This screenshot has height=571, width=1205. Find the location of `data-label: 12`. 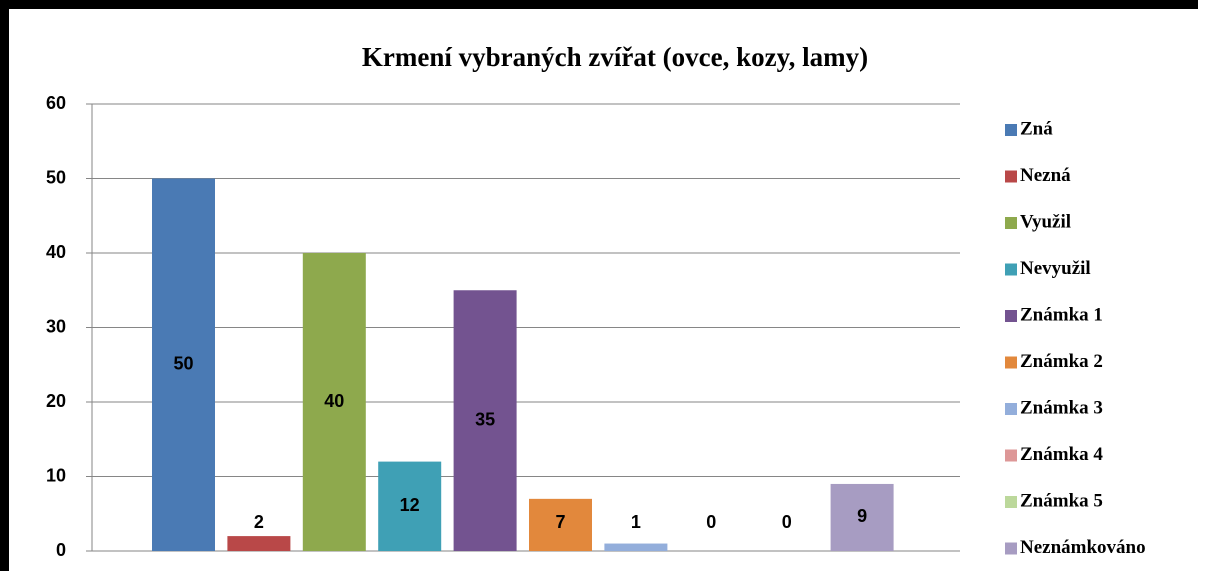

data-label: 12 is located at coordinates (410, 505).